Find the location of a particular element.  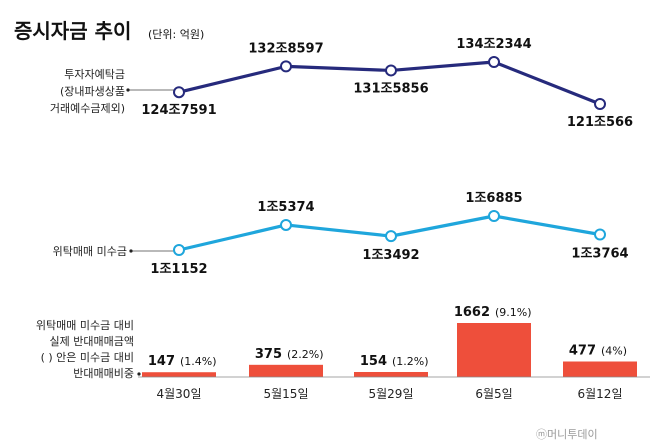

deposit-series-name: 투자자예탁금 is located at coordinates (94, 74).